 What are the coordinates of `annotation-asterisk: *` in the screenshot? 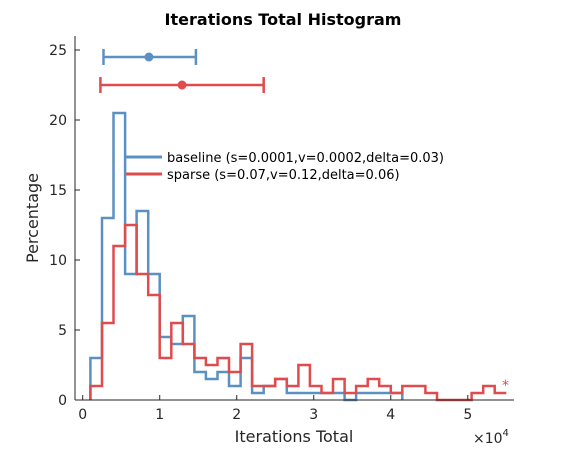 It's located at (505, 386).